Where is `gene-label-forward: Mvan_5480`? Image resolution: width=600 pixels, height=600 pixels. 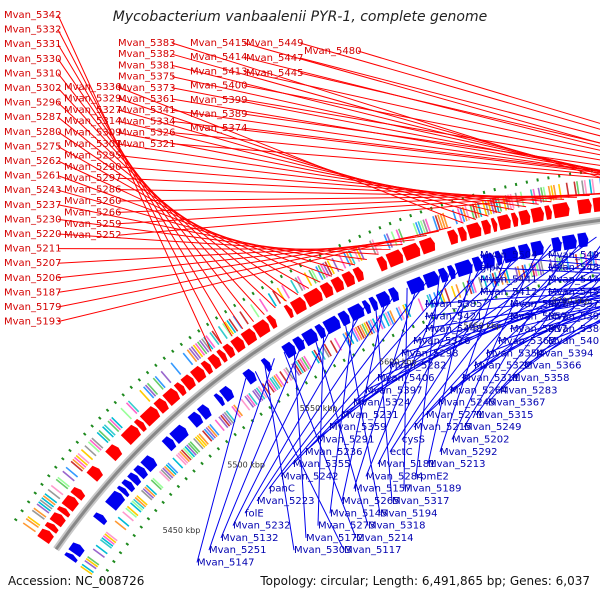
gene-label-forward: Mvan_5480 is located at coordinates (332, 51).